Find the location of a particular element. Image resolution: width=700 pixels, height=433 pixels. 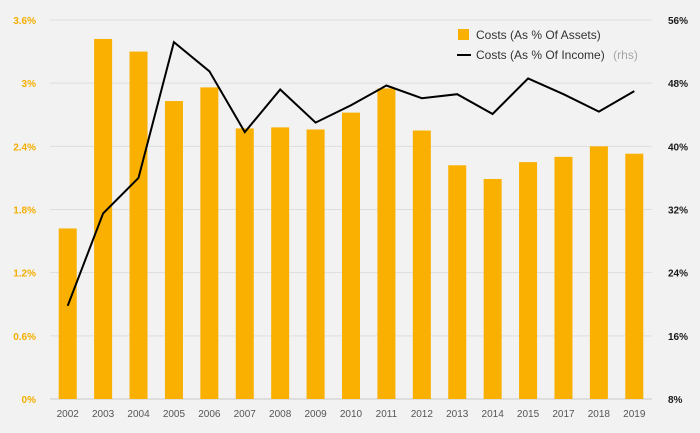

y-left-tick-label: 1.8% is located at coordinates (24, 211).